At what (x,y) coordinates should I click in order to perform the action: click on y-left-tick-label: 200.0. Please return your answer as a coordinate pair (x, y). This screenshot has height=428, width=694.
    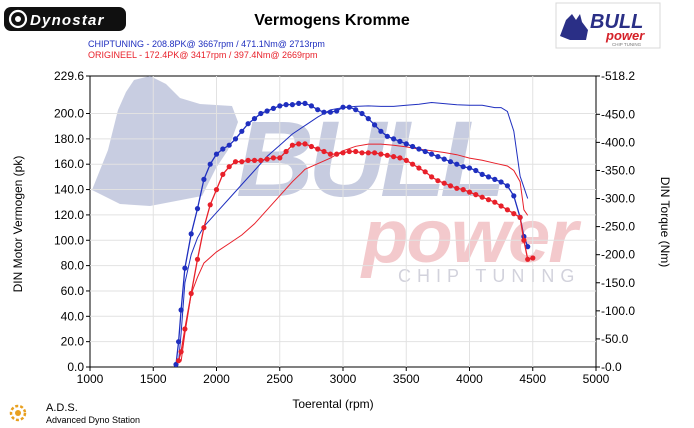
    Looking at the image, I should click on (69, 114).